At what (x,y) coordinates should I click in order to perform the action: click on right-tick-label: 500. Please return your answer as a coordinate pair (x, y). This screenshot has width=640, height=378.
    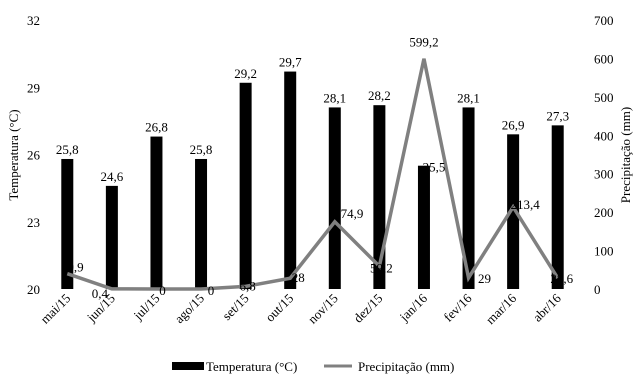
    Looking at the image, I should click on (604, 97).